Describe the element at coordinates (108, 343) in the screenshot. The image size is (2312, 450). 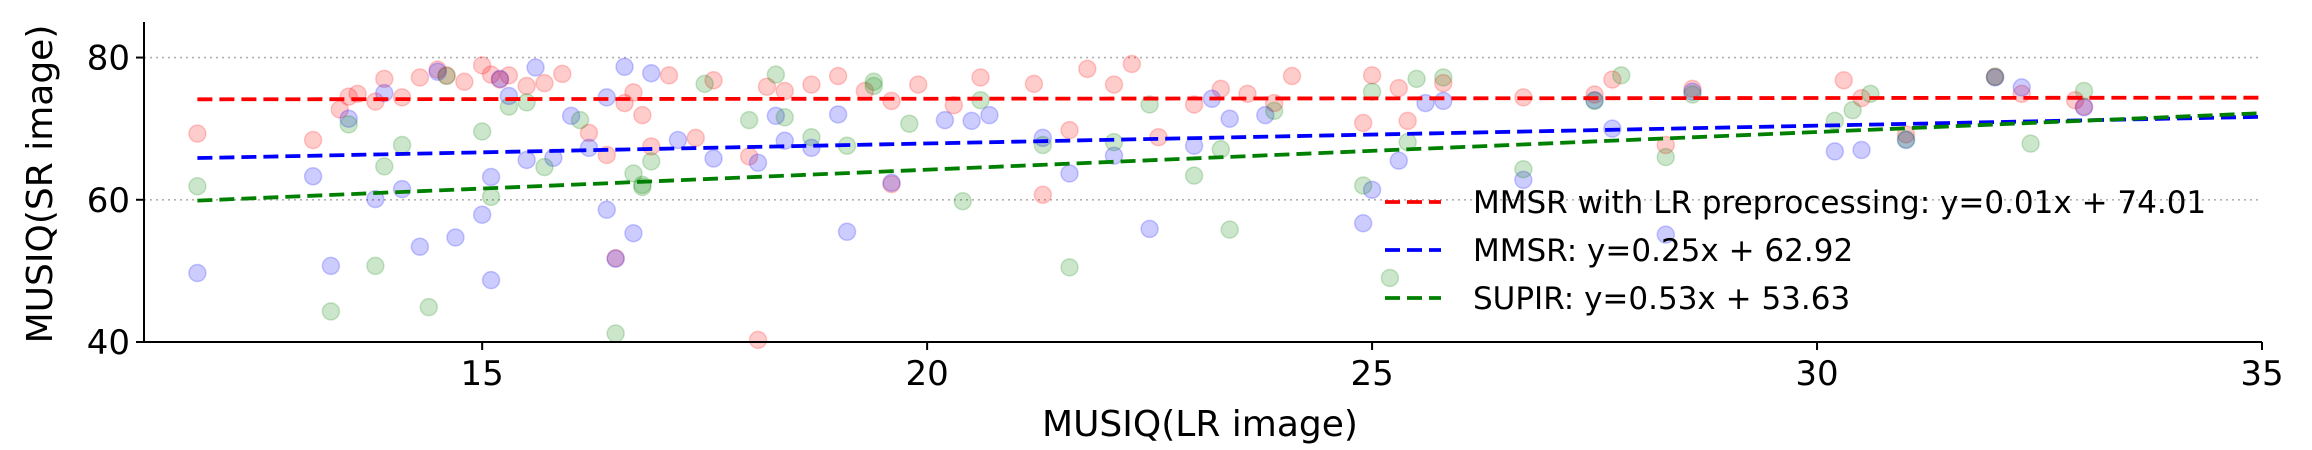
I see `y-tick-label-40: 40` at that location.